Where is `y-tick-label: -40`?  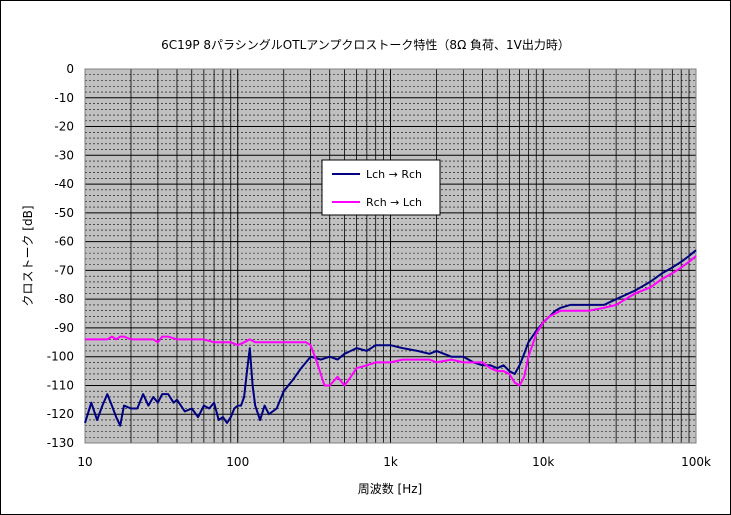 y-tick-label: -40 is located at coordinates (64, 184).